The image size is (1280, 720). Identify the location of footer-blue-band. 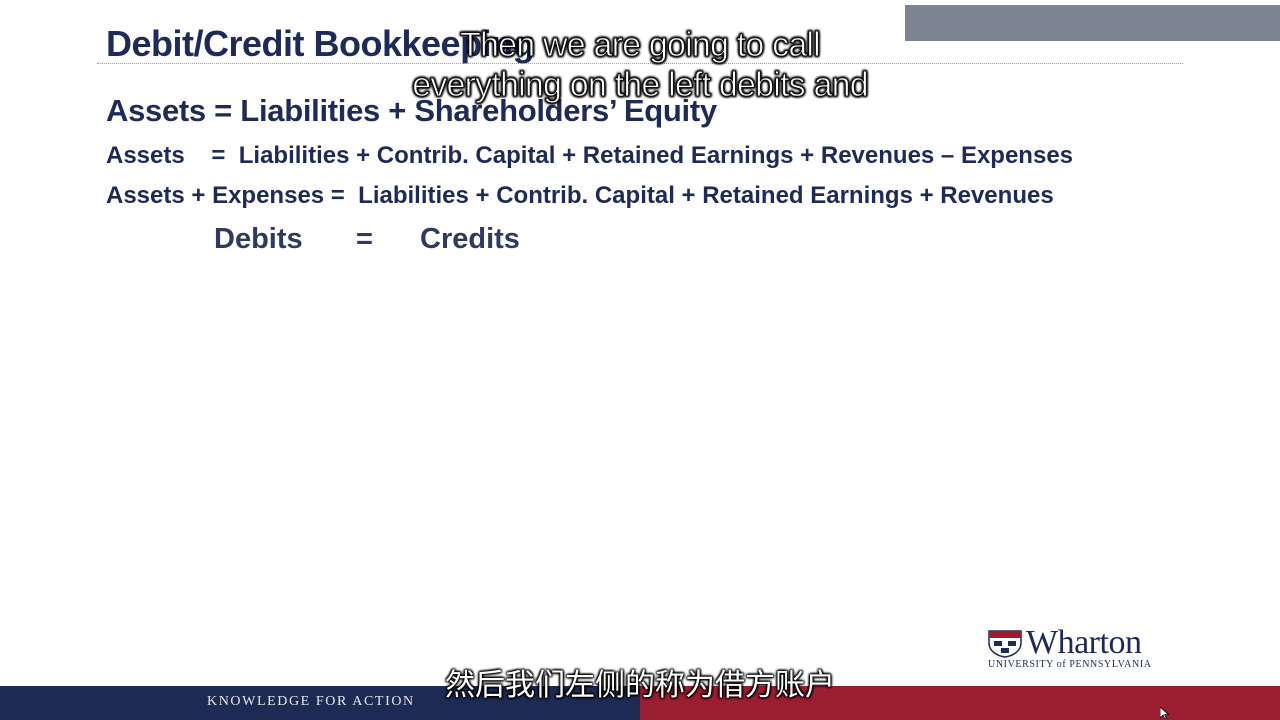
(320, 703).